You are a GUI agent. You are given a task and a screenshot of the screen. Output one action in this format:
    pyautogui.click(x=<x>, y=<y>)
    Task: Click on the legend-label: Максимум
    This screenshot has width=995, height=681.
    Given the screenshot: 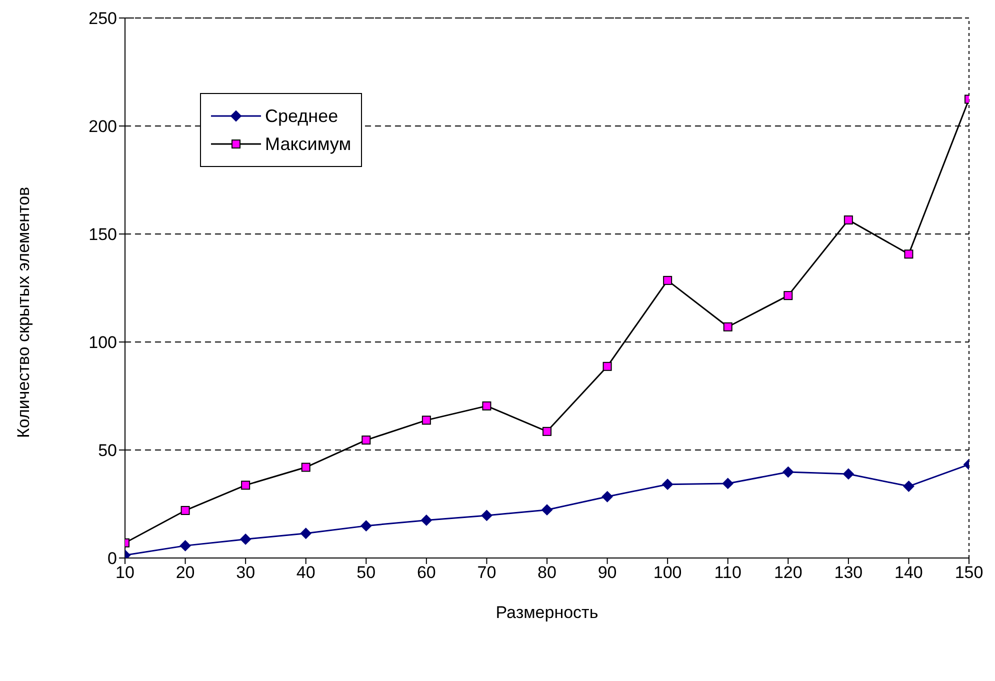 What is the action you would take?
    pyautogui.click(x=308, y=144)
    